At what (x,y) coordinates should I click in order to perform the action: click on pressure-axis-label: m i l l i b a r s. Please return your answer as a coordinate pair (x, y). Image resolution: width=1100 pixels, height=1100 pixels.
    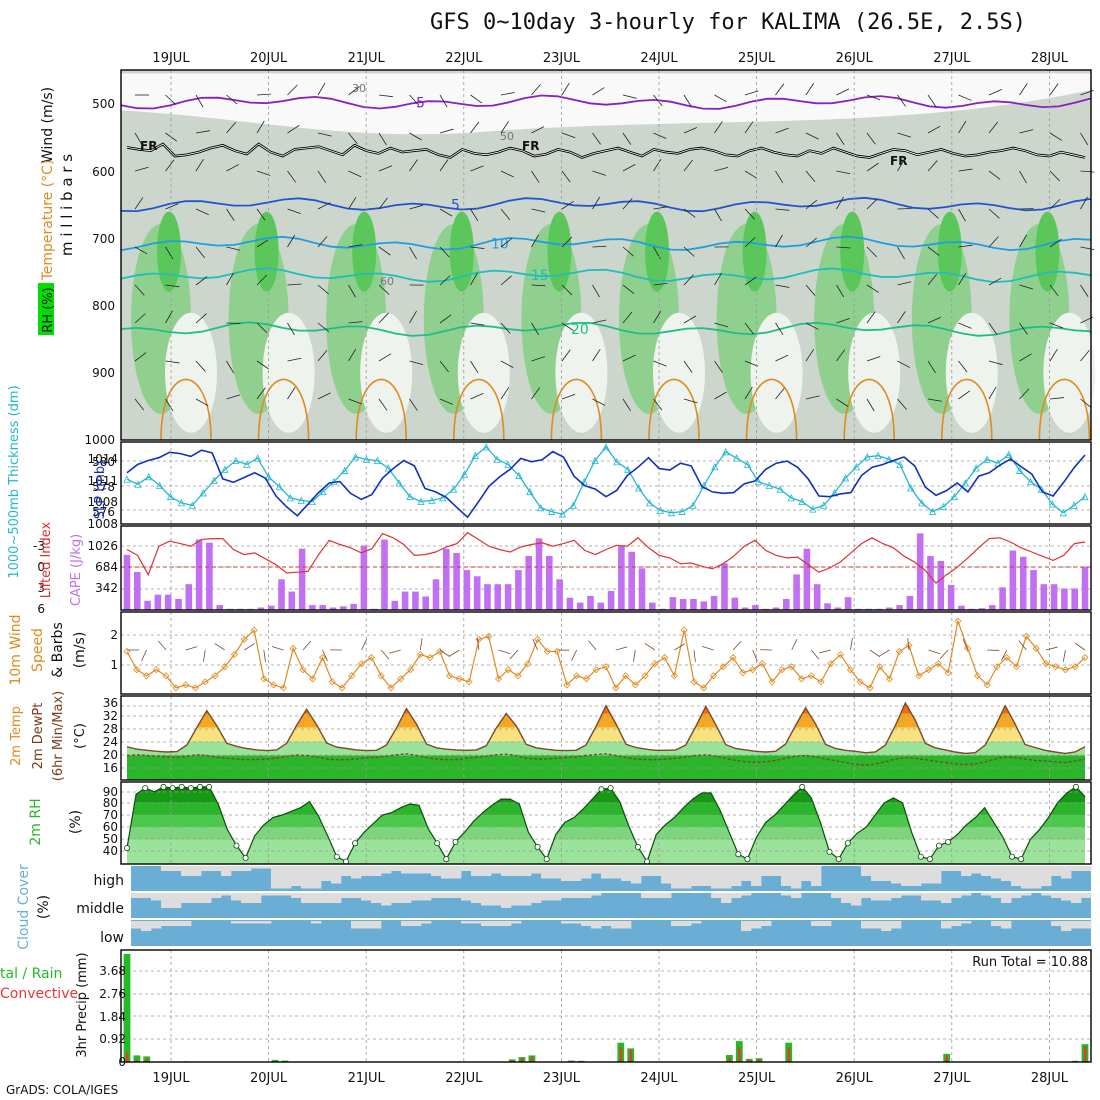
    Looking at the image, I should click on (67, 205).